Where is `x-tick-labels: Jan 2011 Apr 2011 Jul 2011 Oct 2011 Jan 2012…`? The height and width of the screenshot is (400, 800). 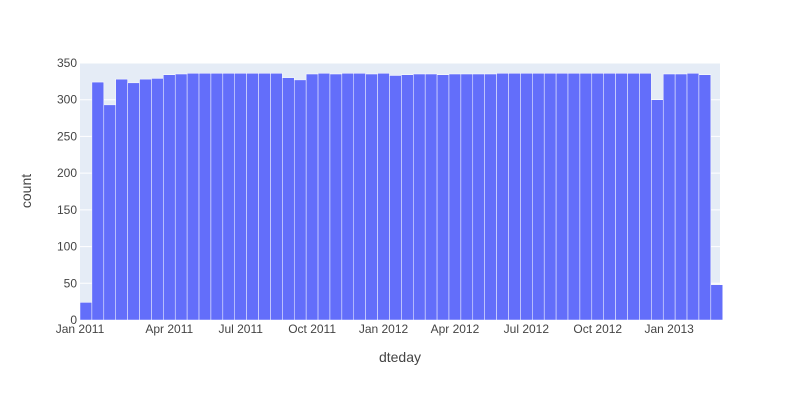 x-tick-labels: Jan 2011 Apr 2011 Jul 2011 Oct 2011 Jan 2012… is located at coordinates (375, 329).